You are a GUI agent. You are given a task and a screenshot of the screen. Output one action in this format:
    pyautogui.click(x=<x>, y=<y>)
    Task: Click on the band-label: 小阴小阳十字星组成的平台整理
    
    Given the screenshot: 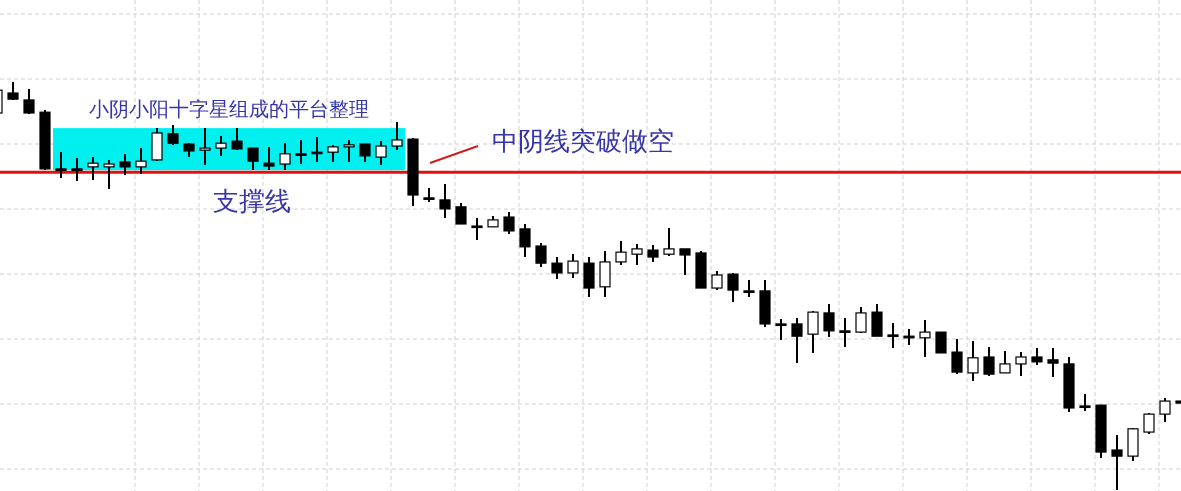 What is the action you would take?
    pyautogui.click(x=229, y=109)
    